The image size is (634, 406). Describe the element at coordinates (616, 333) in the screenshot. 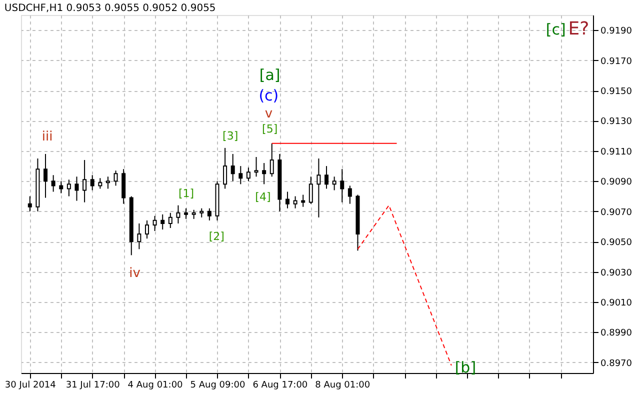

I see `y-tick-label: 0.8990` at that location.